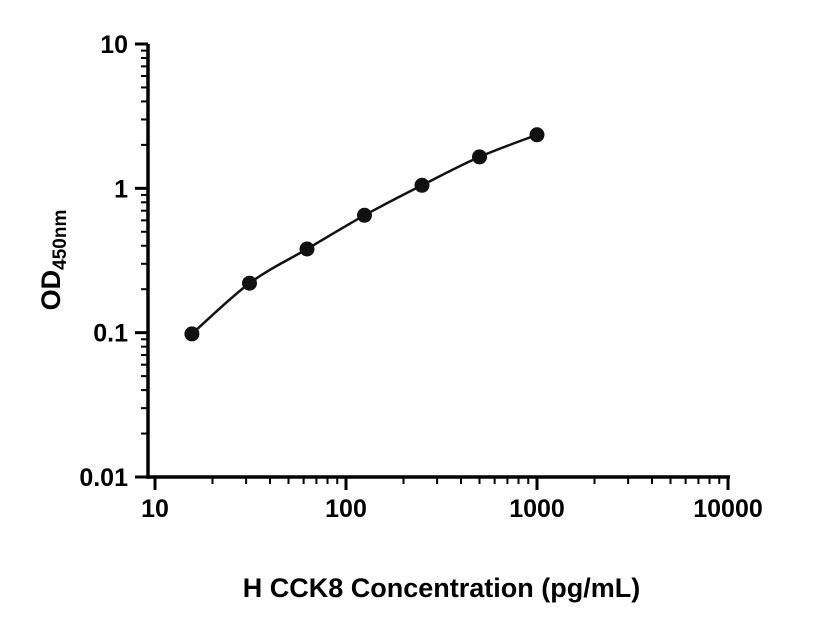 This screenshot has width=816, height=640. I want to click on series-line, so click(364, 234).